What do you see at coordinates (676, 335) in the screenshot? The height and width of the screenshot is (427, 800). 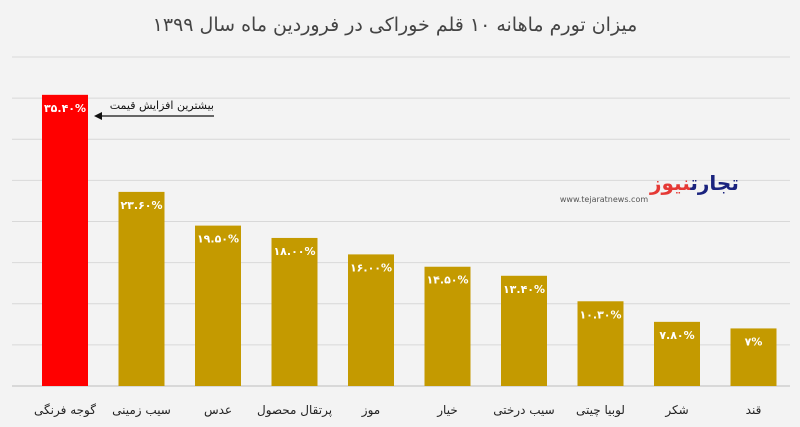 I see `bar-value-label: ۷.۸۰%` at bounding box center [676, 335].